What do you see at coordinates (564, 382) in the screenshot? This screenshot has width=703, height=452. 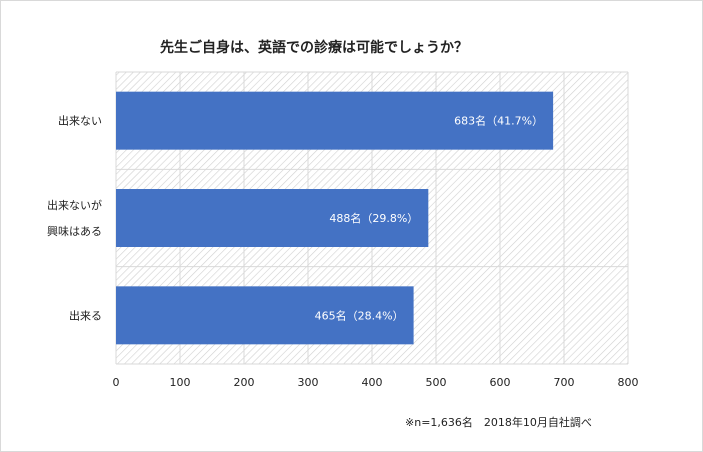 I see `x-tick-label: 700` at bounding box center [564, 382].